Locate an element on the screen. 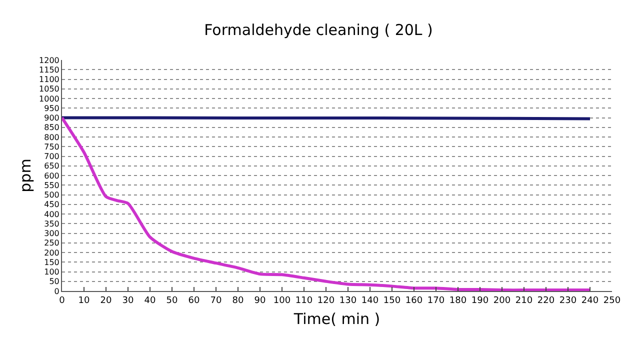 The width and height of the screenshot is (637, 349). y-tick-label: 600 is located at coordinates (52, 175).